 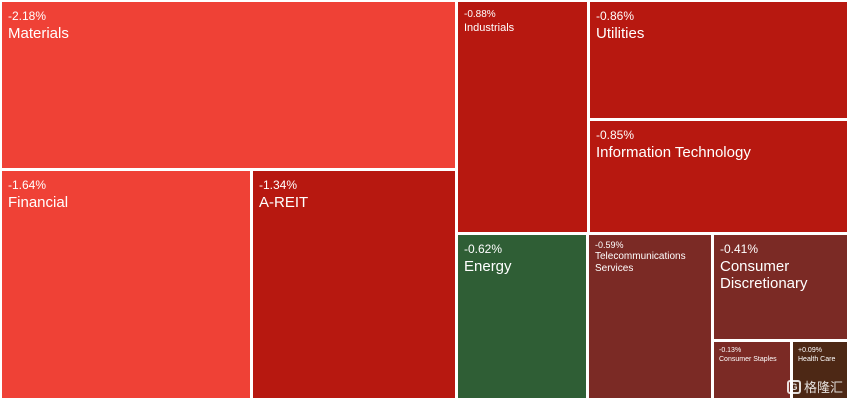 What do you see at coordinates (284, 202) in the screenshot?
I see `tile-sector-label: A-REIT` at bounding box center [284, 202].